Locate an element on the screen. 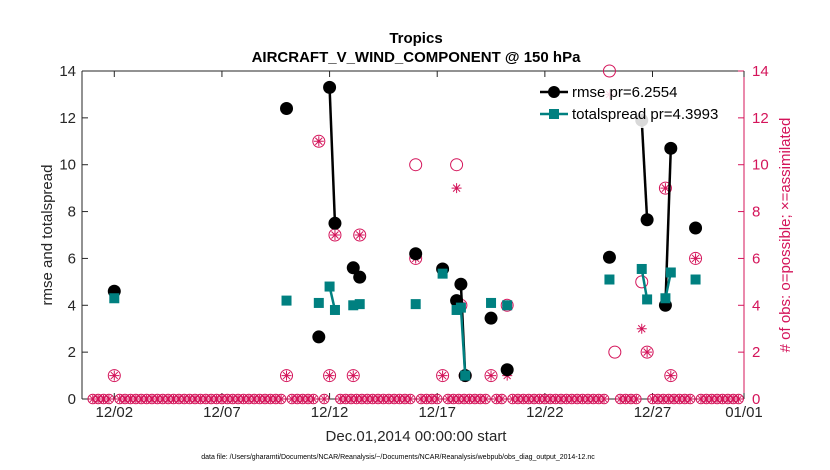 The height and width of the screenshot is (470, 830). x-tick-label: 12/12 is located at coordinates (330, 412).